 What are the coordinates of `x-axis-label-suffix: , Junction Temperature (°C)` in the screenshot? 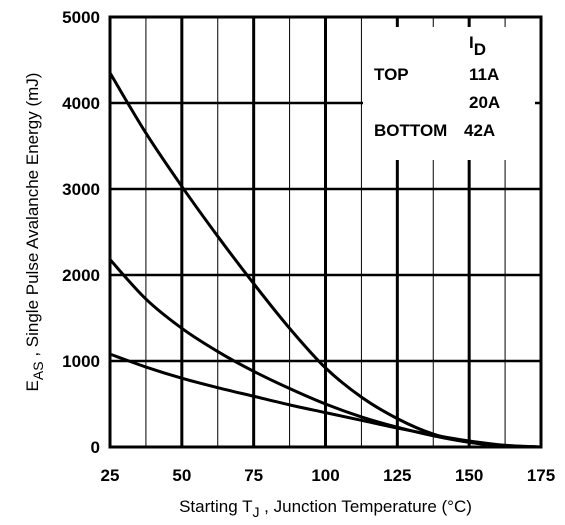 It's located at (365, 506).